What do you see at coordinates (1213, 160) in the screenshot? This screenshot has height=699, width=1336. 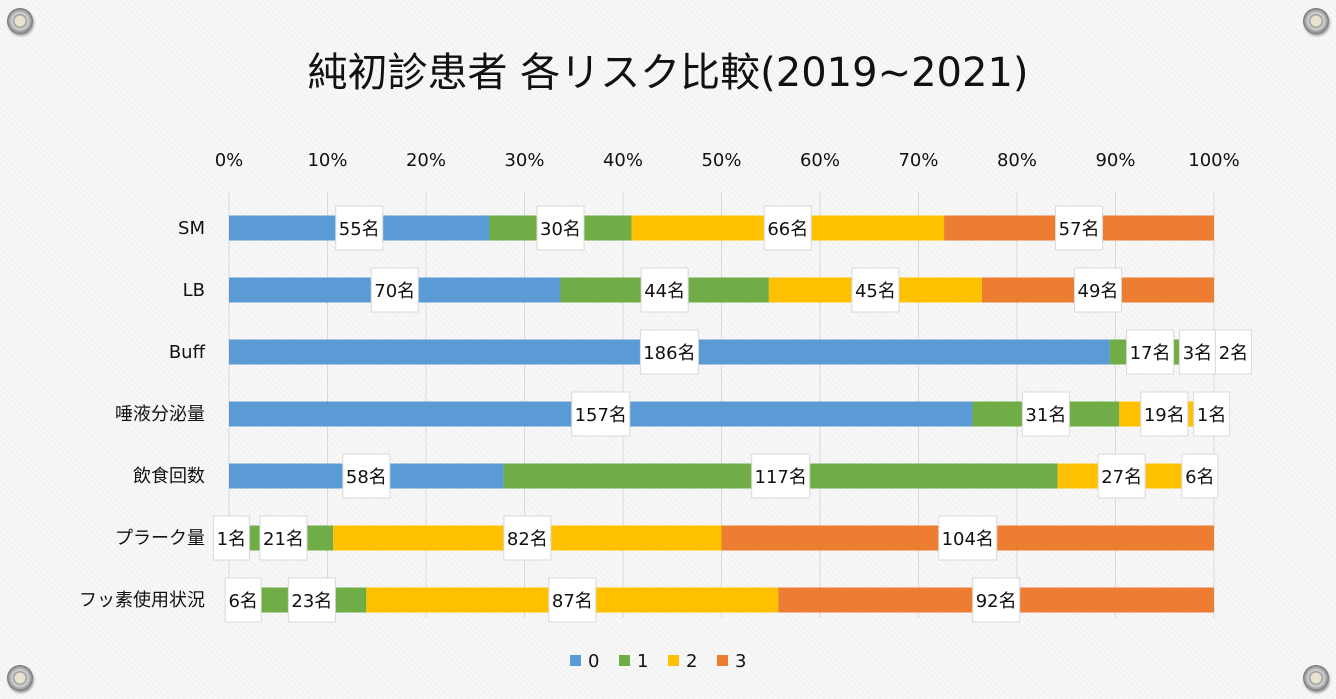 I see `x-tick-label: 100%` at bounding box center [1213, 160].